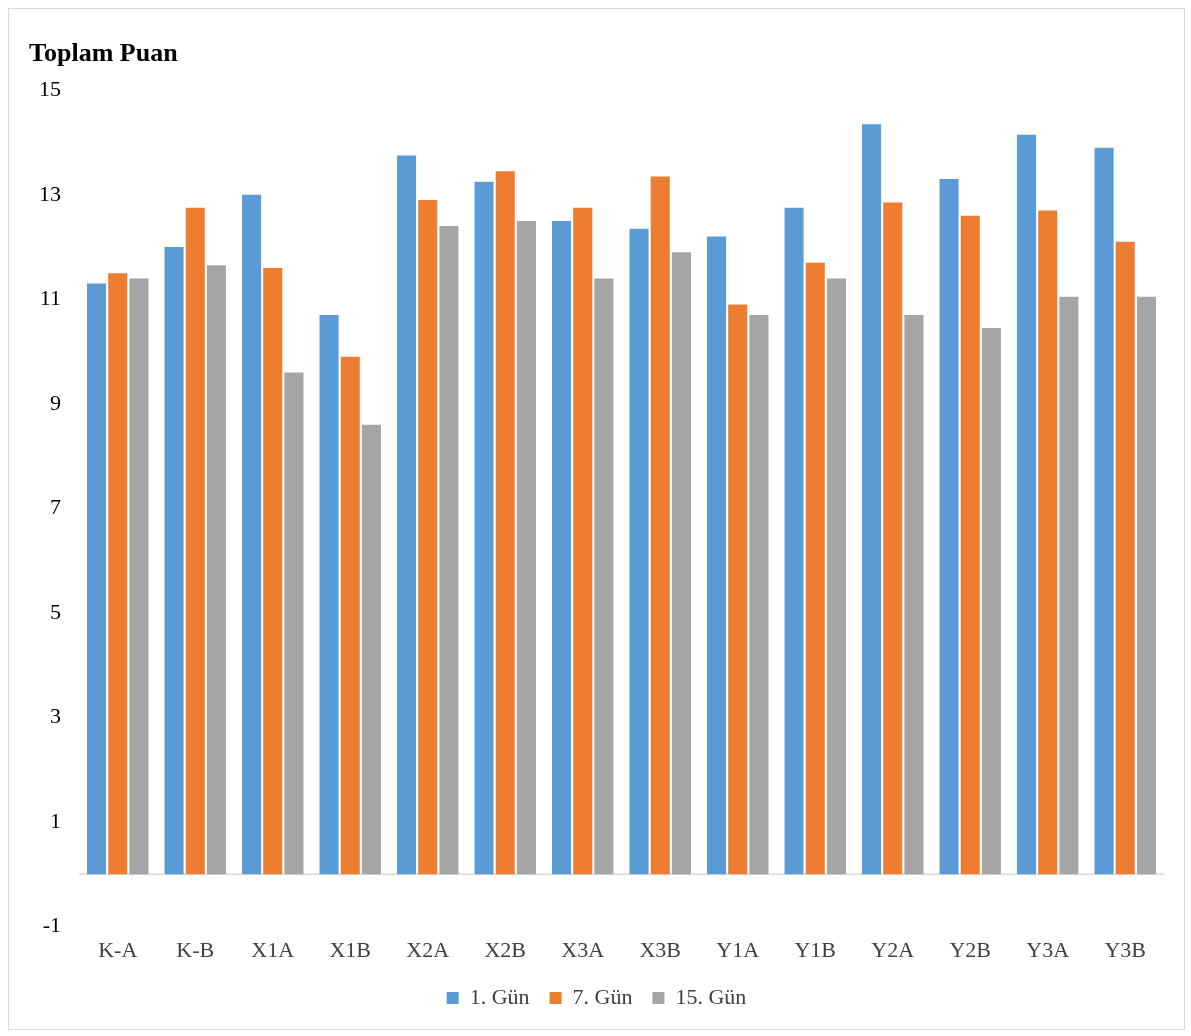 Image resolution: width=1191 pixels, height=1036 pixels. I want to click on y-tick-label: 1, so click(55, 820).